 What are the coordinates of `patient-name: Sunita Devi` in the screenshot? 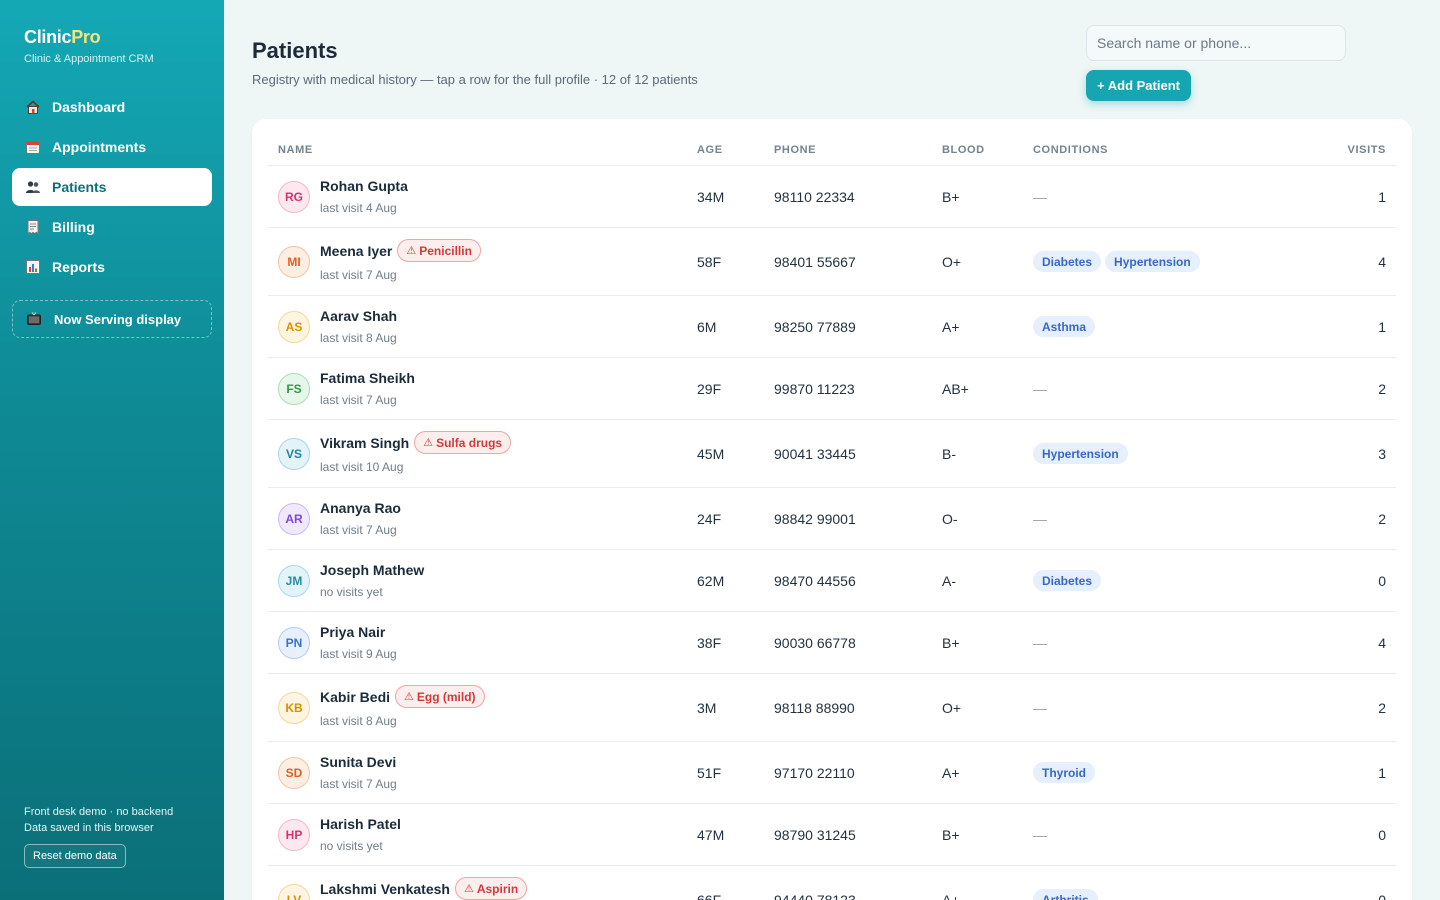 It's located at (358, 762).